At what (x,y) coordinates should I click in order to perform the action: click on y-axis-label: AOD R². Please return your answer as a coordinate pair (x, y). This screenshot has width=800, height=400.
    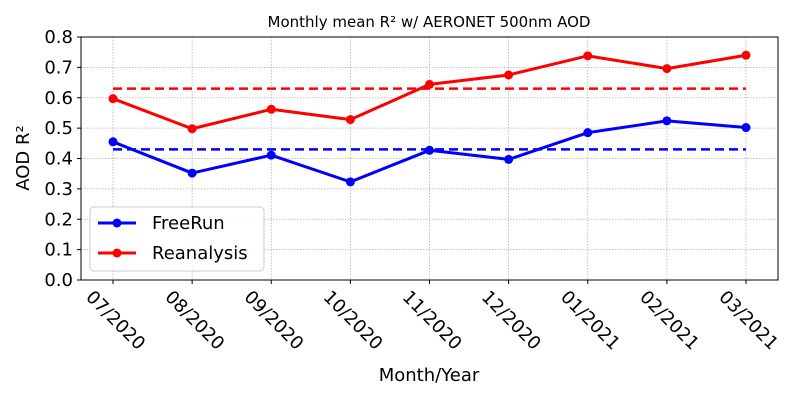
    Looking at the image, I should click on (23, 157).